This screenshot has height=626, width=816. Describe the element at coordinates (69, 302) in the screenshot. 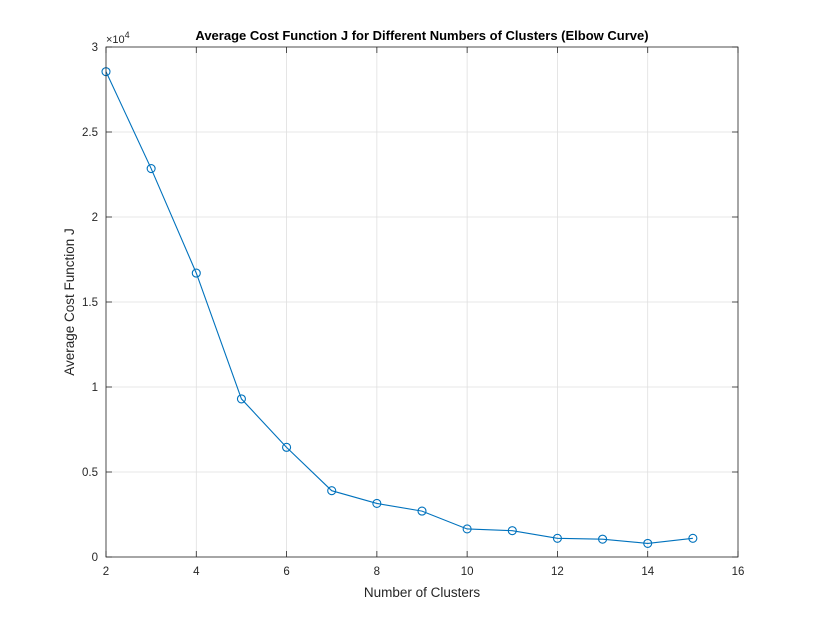

I see `y-axis-label: Average Cost Function J` at that location.